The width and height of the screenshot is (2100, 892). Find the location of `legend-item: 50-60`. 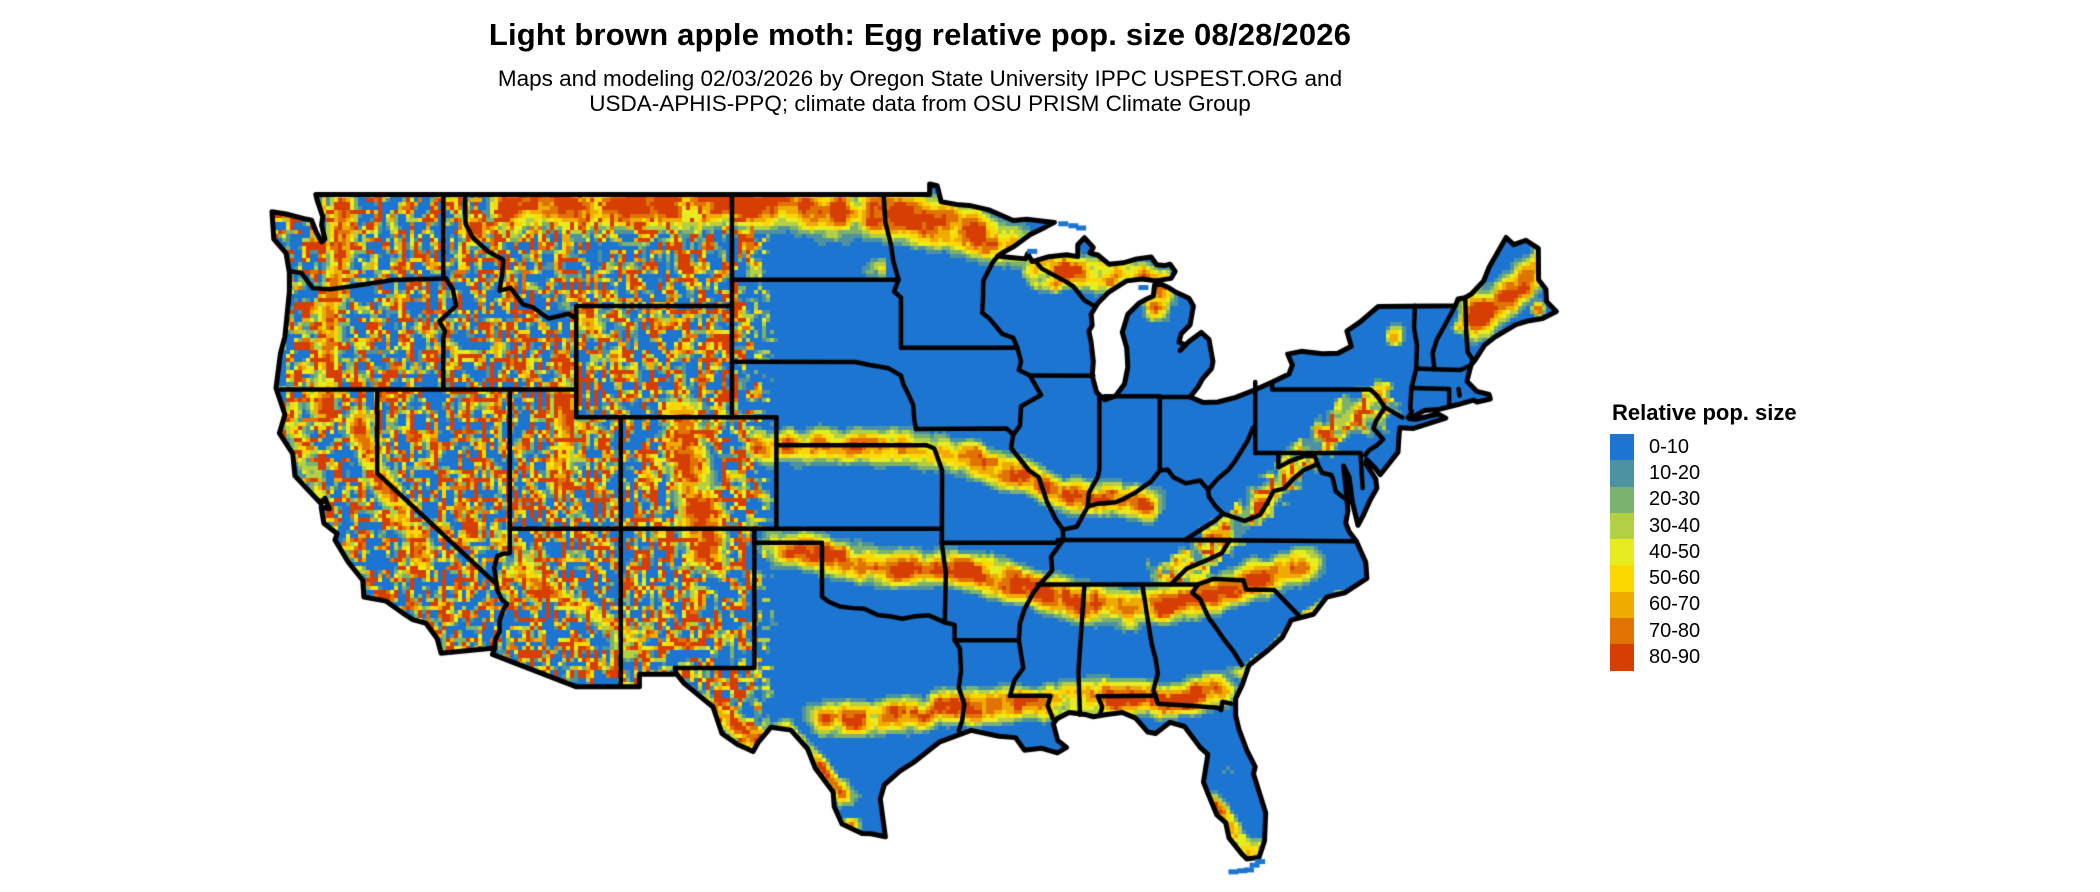

legend-item: 50-60 is located at coordinates (1703, 578).